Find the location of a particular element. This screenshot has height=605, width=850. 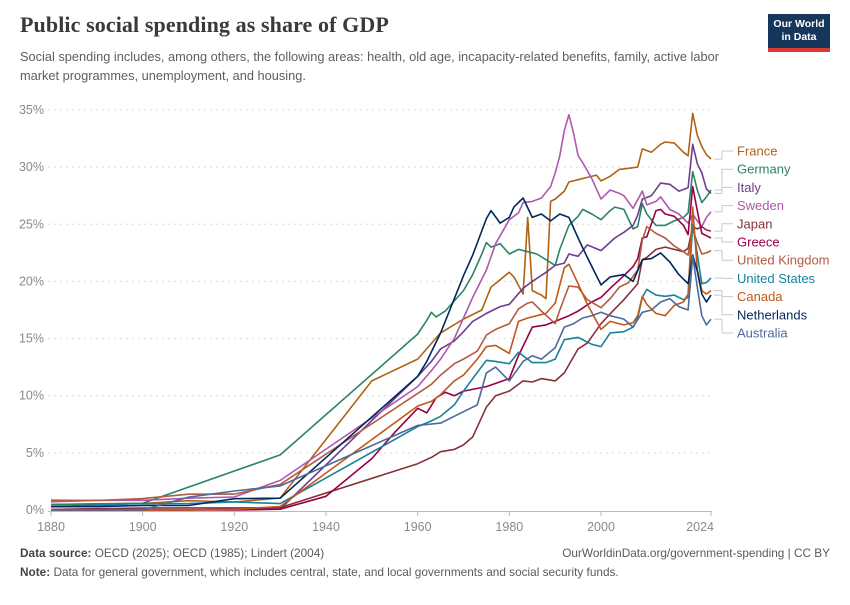

x-tick-label-1920: 1920 is located at coordinates (234, 527).